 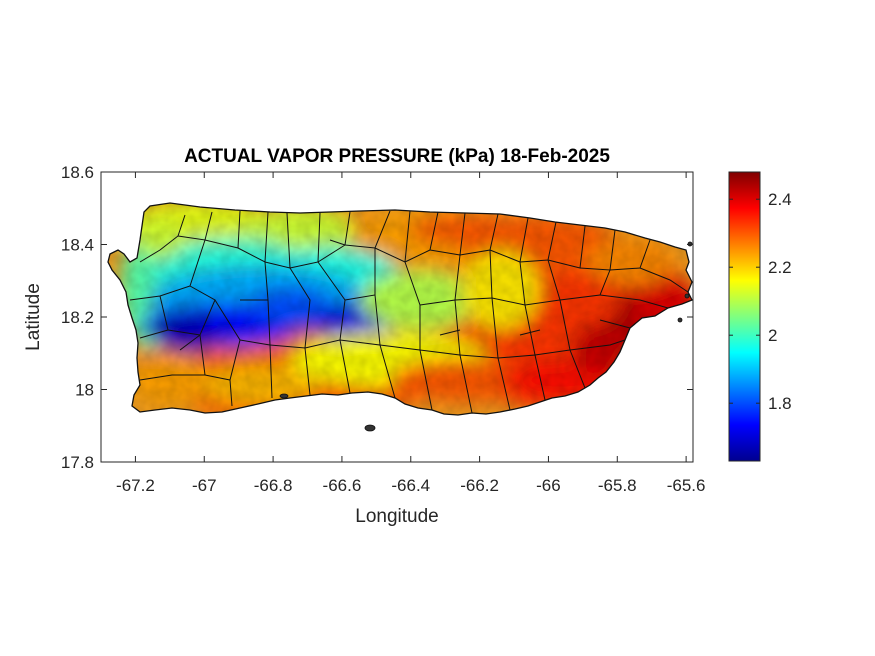 What do you see at coordinates (77, 172) in the screenshot?
I see `y-tick-label: 18.6` at bounding box center [77, 172].